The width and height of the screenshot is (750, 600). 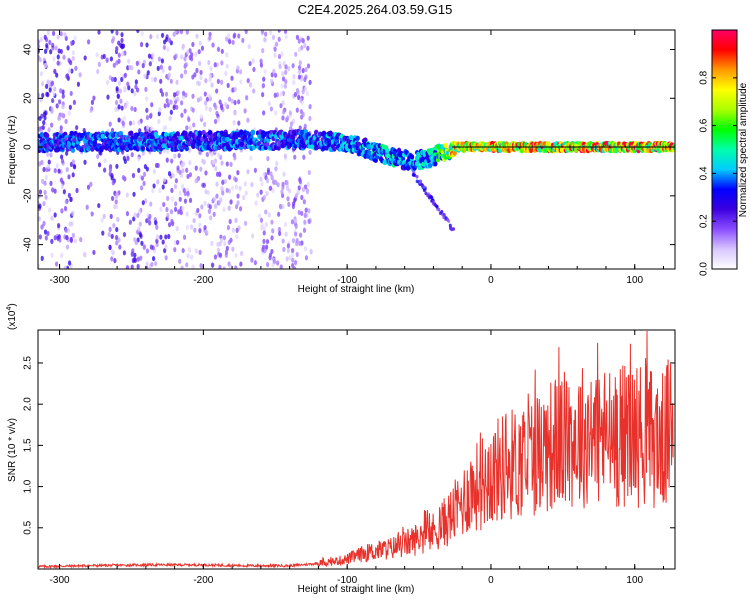 What do you see at coordinates (28, 147) in the screenshot?
I see `y-tick-label: 0` at bounding box center [28, 147].